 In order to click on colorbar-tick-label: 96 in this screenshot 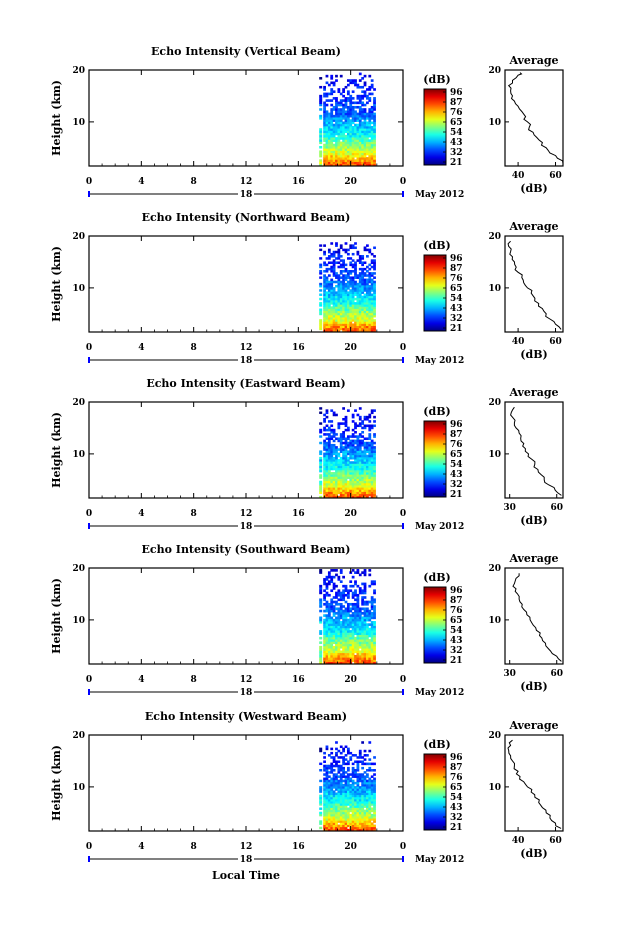, I will do `click(456, 425)`.